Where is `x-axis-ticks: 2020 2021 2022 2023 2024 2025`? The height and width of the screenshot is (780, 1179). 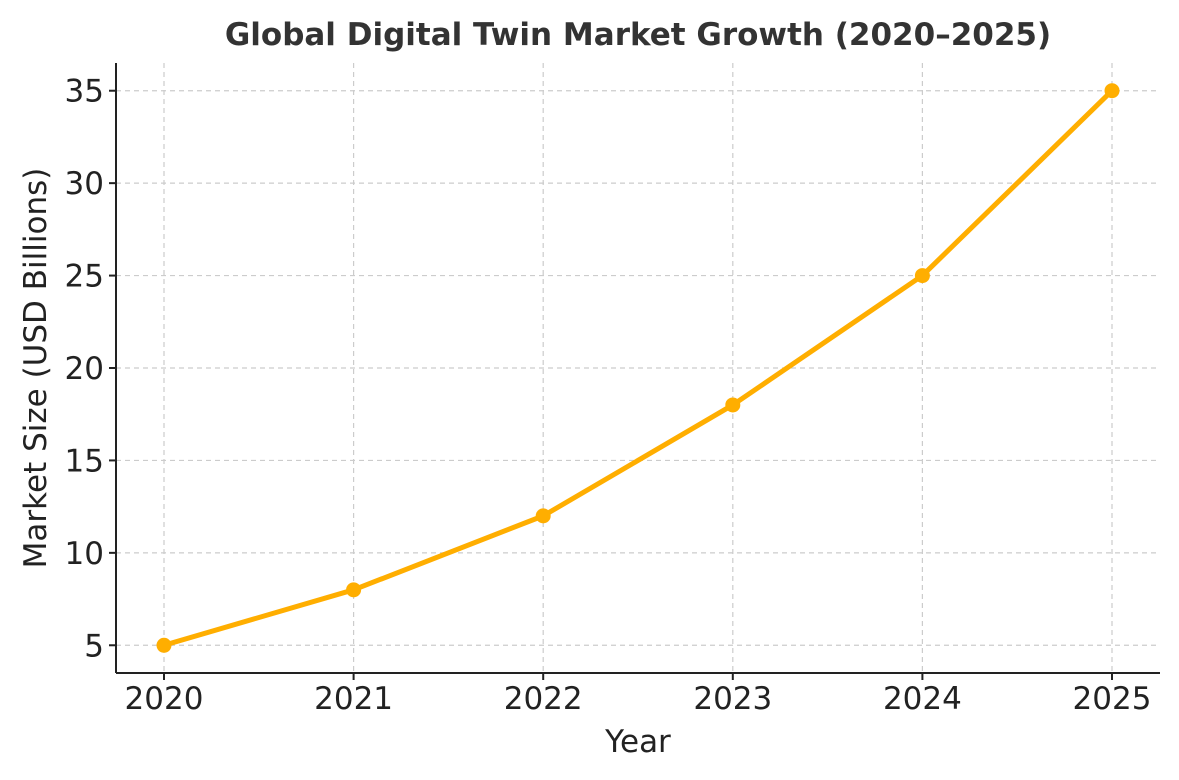 x-axis-ticks: 2020 2021 2022 2023 2024 2025 is located at coordinates (638, 695).